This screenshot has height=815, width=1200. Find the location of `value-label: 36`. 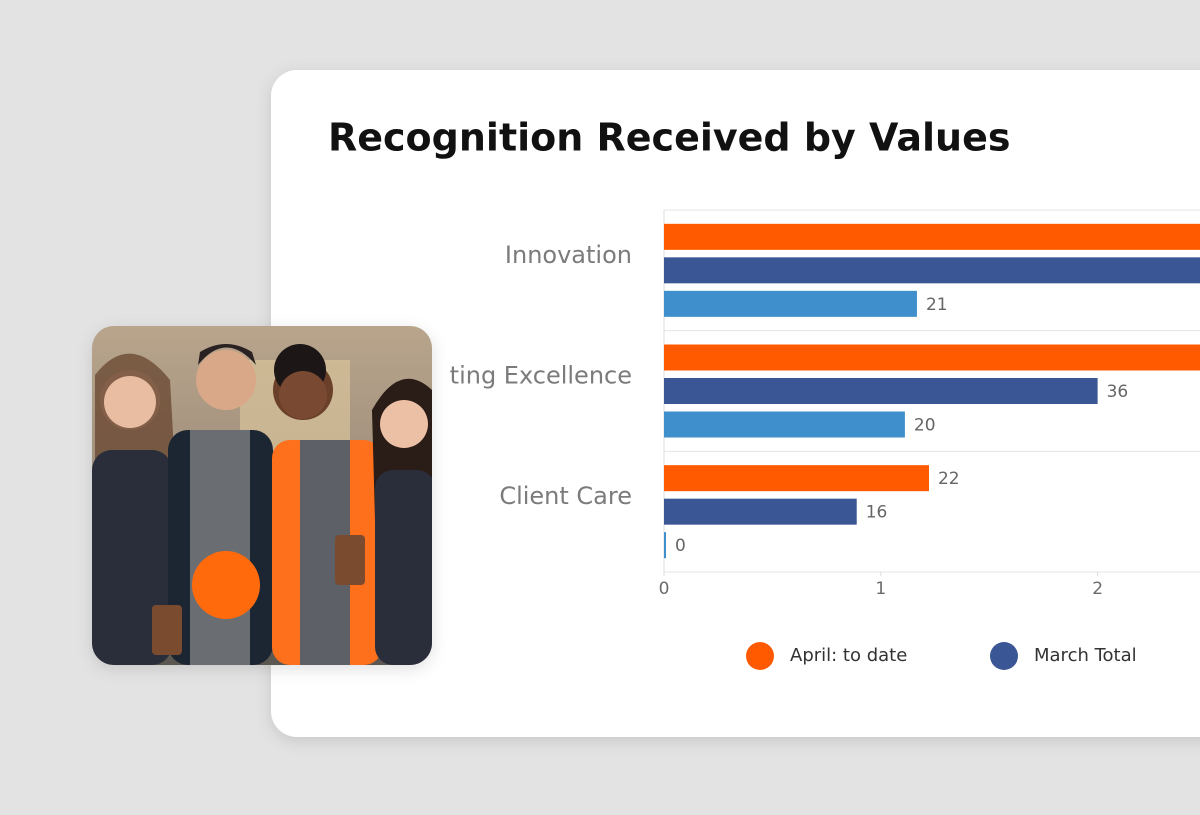

value-label: 36 is located at coordinates (1118, 392).